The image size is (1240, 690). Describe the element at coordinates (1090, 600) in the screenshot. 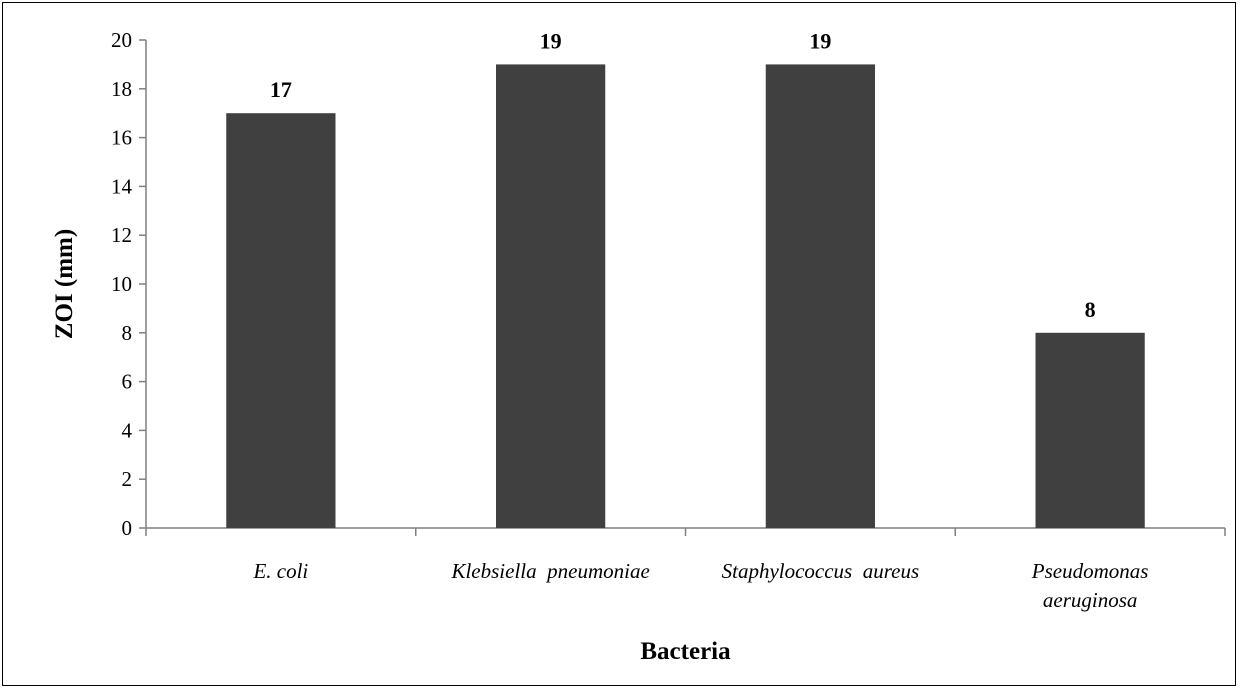

I see `category-label: aeruginosa` at that location.